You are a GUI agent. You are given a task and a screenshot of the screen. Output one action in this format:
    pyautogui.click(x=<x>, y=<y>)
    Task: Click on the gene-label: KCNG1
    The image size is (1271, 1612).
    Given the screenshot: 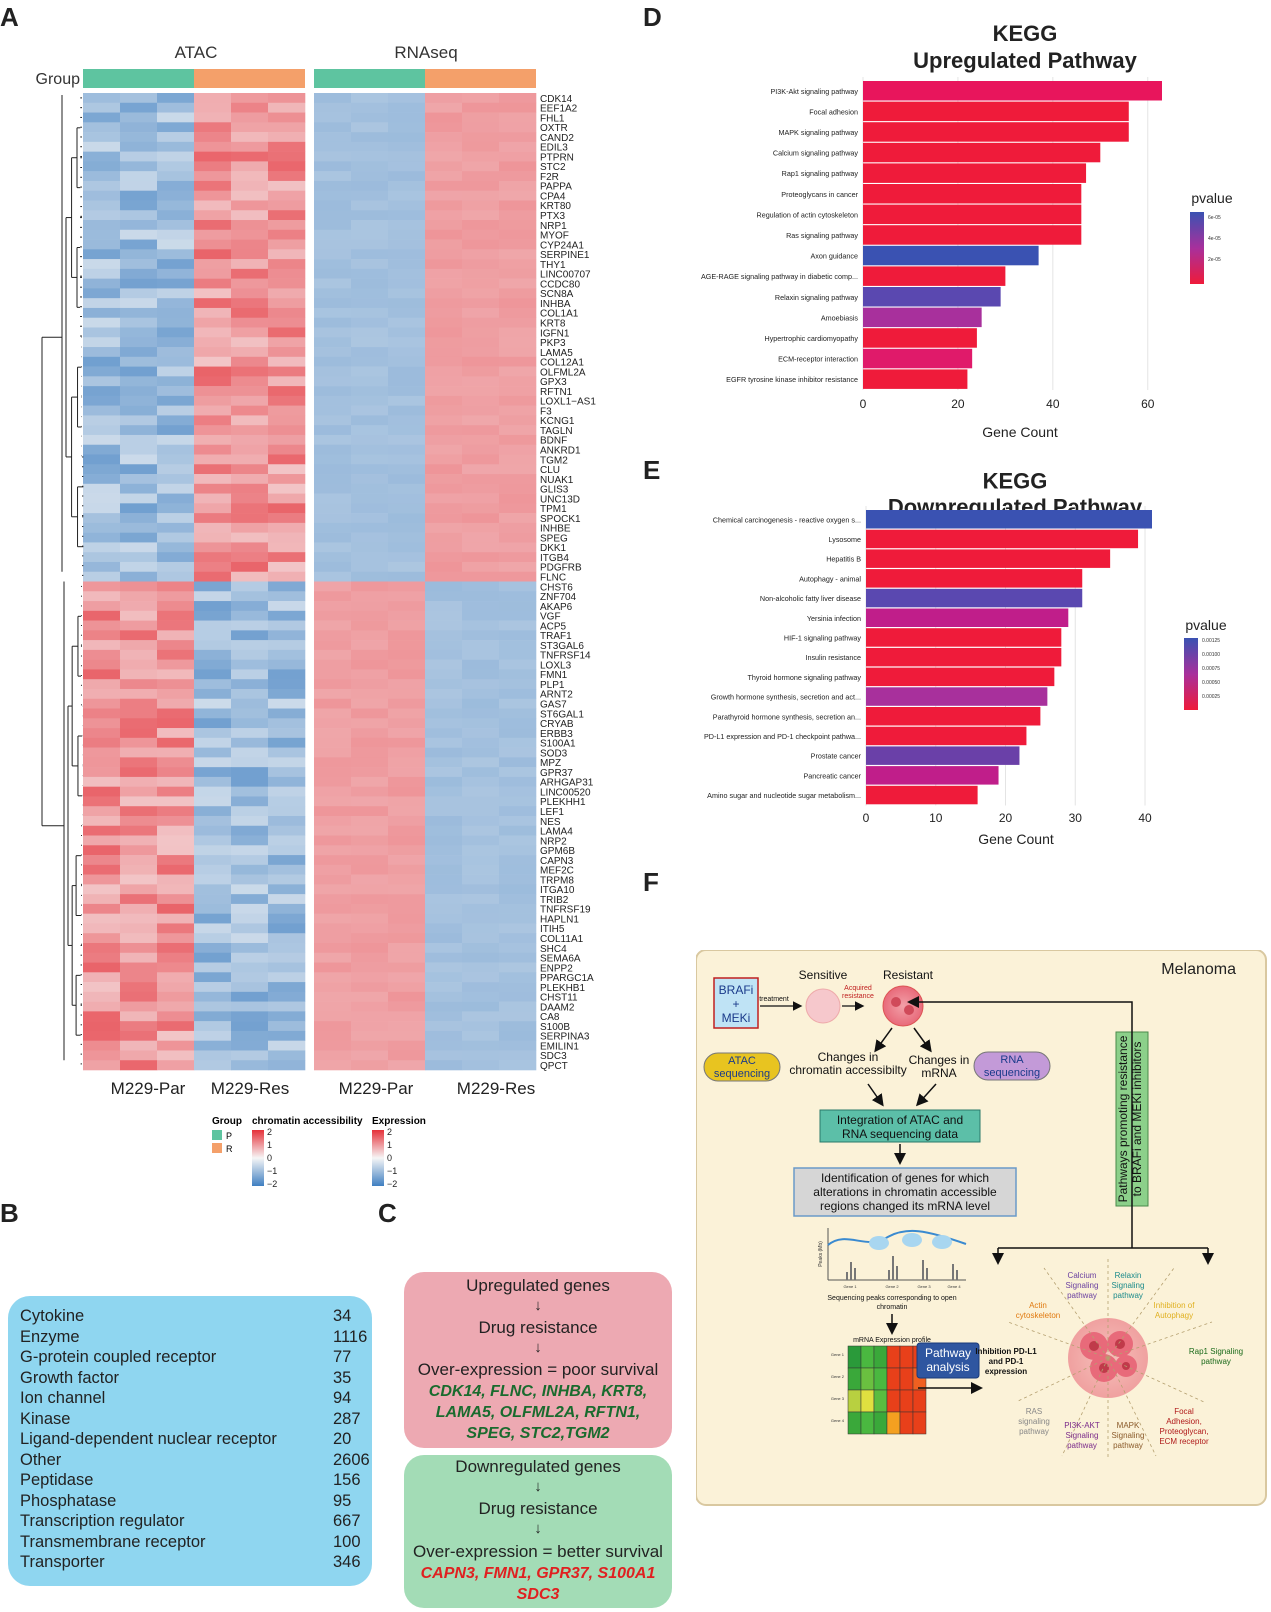 What is the action you would take?
    pyautogui.click(x=557, y=421)
    